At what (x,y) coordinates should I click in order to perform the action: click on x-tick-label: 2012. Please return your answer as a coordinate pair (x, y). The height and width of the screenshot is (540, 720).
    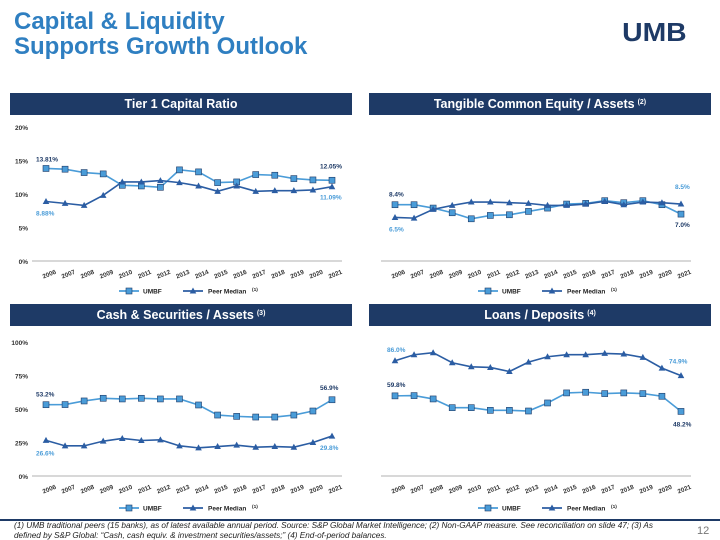
    Looking at the image, I should click on (164, 275).